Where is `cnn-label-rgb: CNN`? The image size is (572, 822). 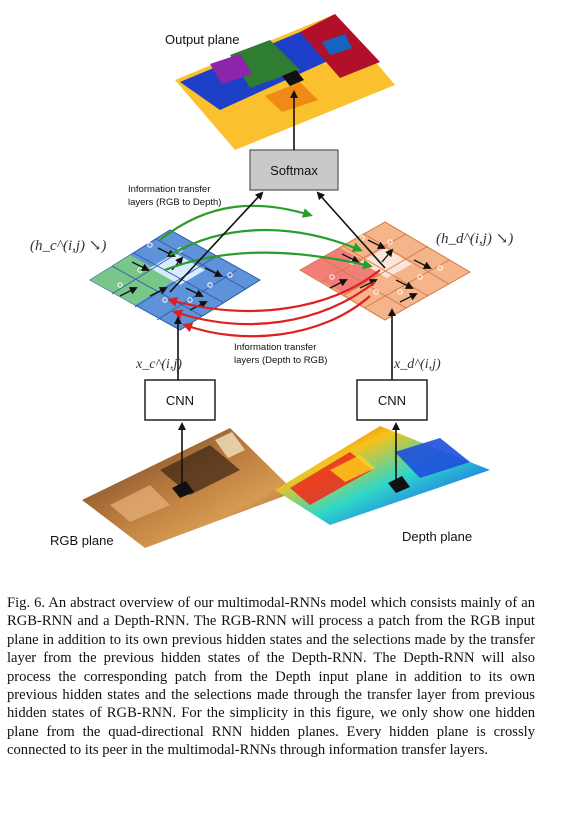
cnn-label-rgb: CNN is located at coordinates (180, 400).